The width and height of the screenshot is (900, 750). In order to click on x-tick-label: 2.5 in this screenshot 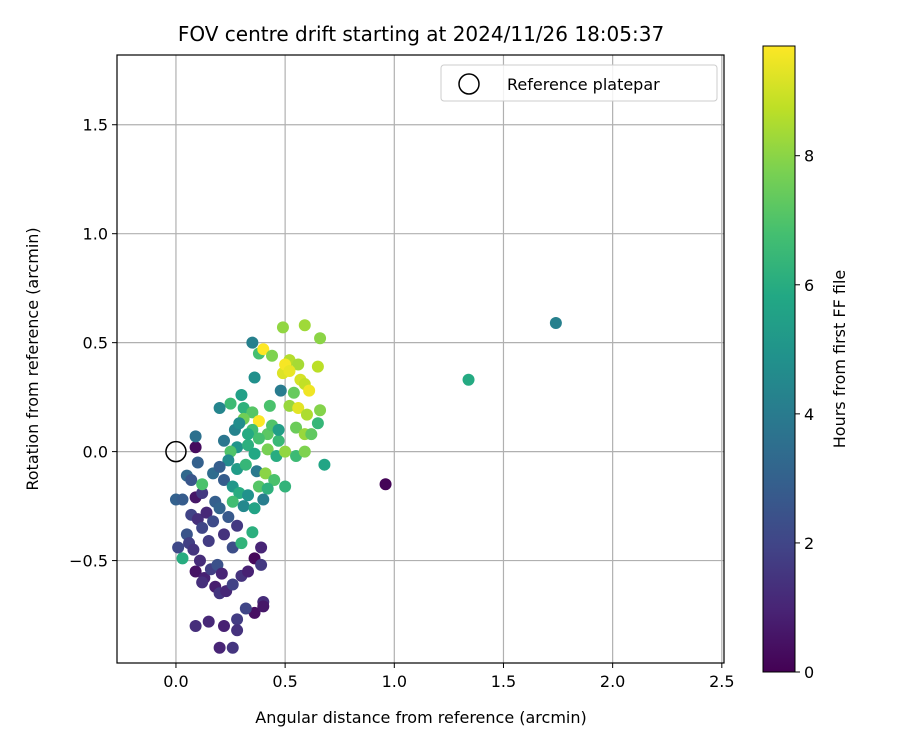, I will do `click(721, 681)`.